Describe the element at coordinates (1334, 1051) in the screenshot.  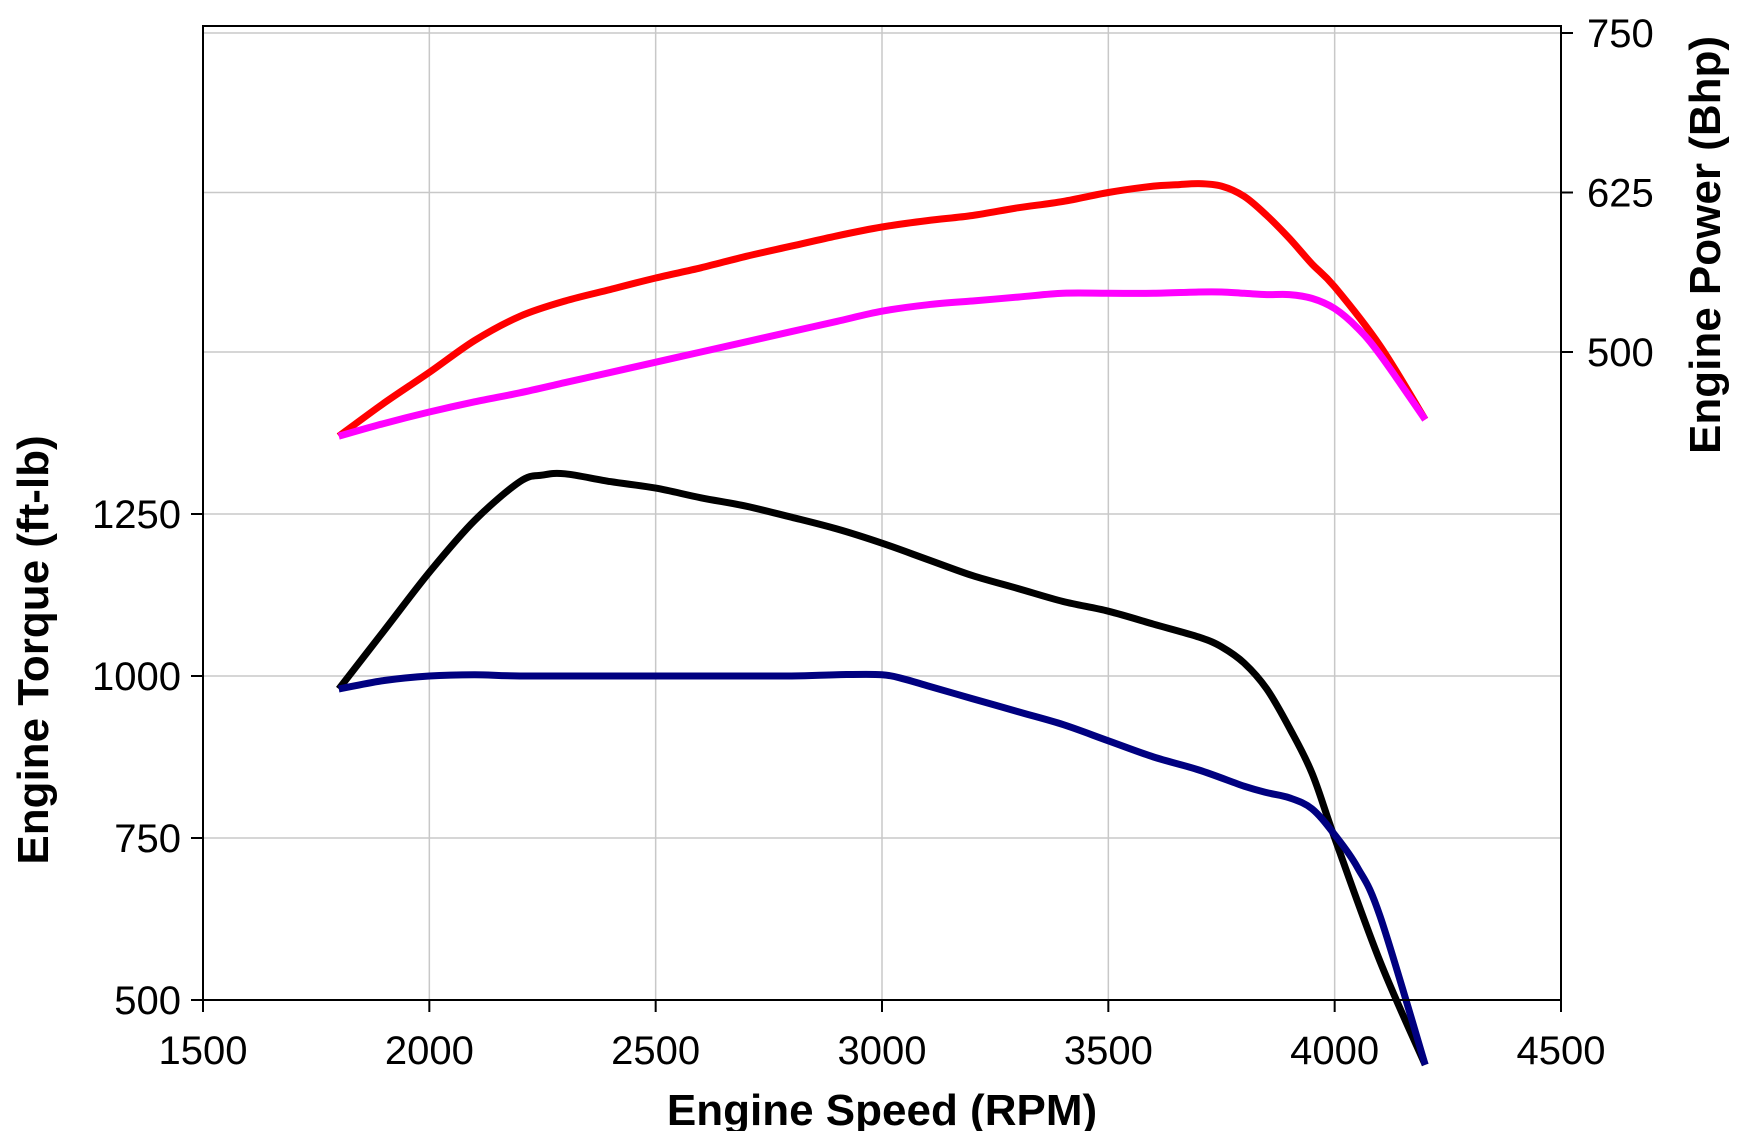
I see `x-tick-label: 4000` at that location.